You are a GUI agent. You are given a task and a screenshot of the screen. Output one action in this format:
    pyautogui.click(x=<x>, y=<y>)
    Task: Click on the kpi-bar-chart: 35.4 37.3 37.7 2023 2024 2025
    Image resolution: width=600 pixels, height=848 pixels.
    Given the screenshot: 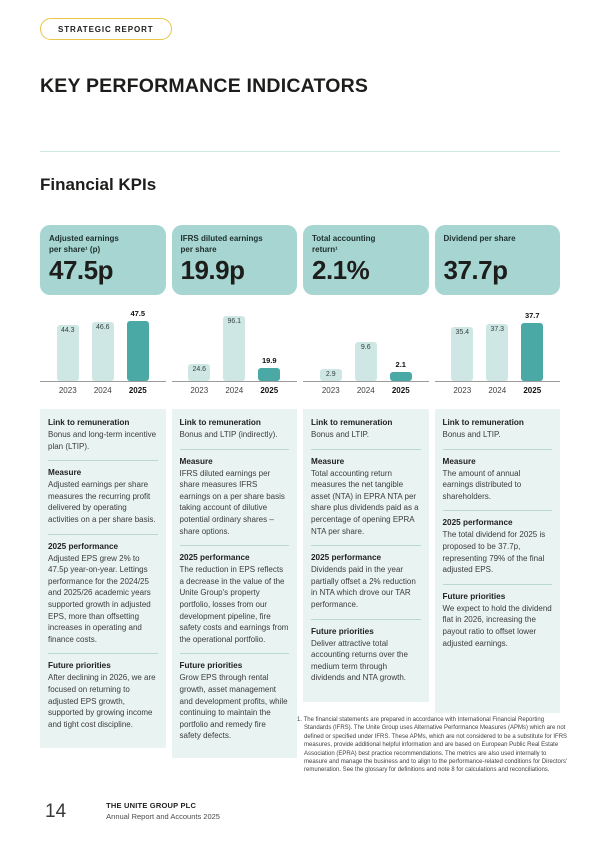 What is the action you would take?
    pyautogui.click(x=497, y=352)
    